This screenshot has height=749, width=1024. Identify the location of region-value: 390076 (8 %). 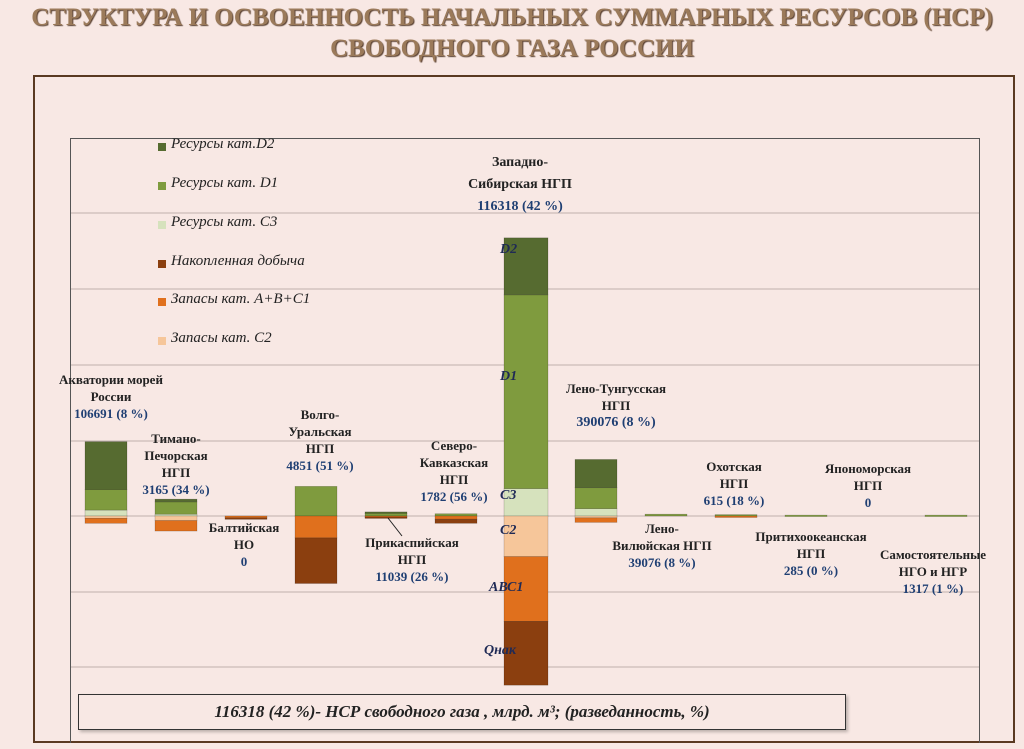
(616, 422).